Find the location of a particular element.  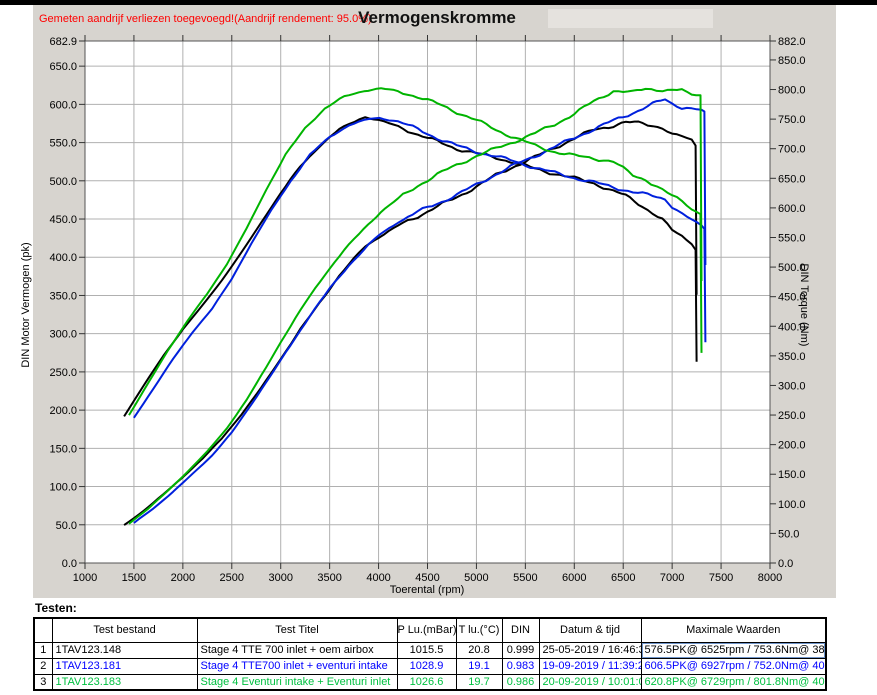

col-header-titel: Test Titel is located at coordinates (297, 630).